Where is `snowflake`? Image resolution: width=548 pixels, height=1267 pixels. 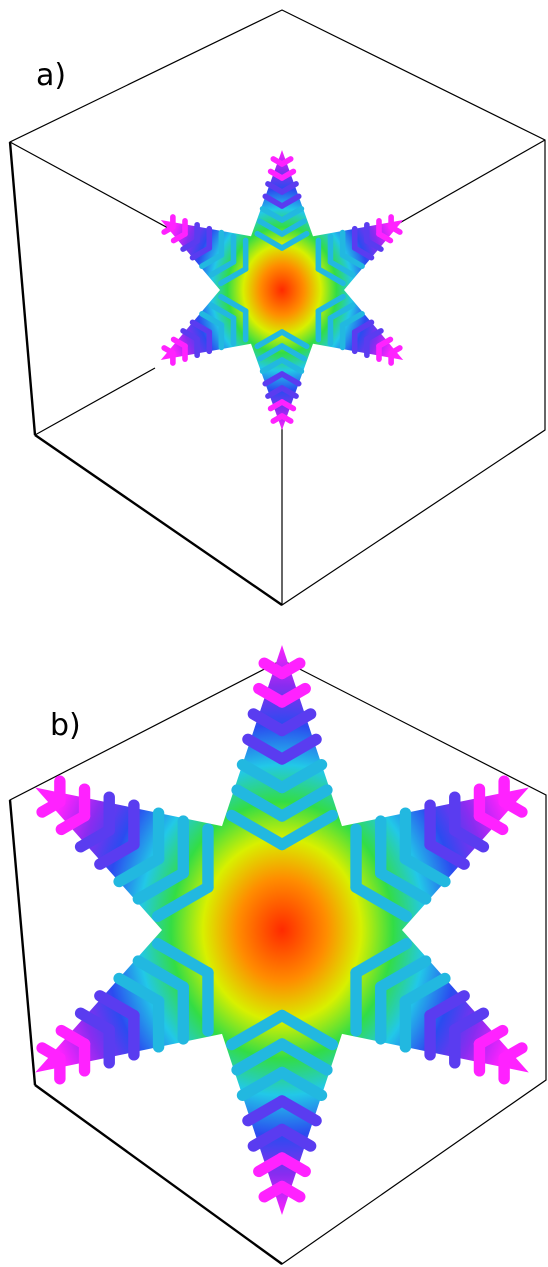
snowflake is located at coordinates (282, 290).